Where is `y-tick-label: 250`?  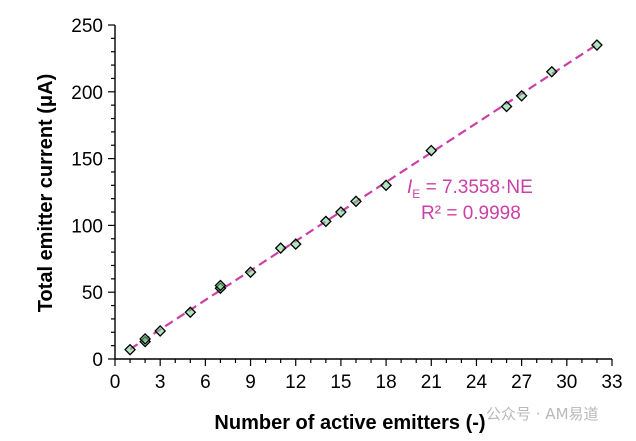
y-tick-label: 250 is located at coordinates (87, 26).